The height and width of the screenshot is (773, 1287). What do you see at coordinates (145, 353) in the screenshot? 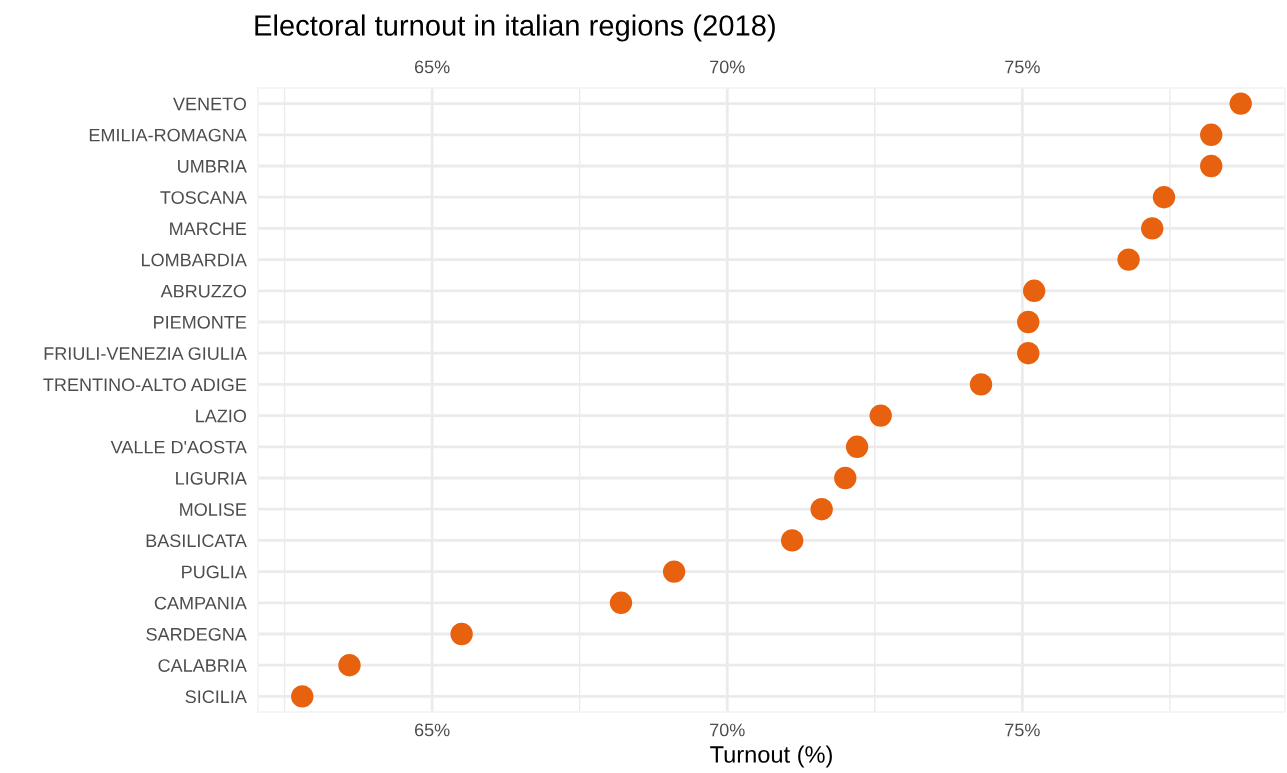
I see `y-tick-label: FRIULI-VENEZIA GIULIA` at bounding box center [145, 353].